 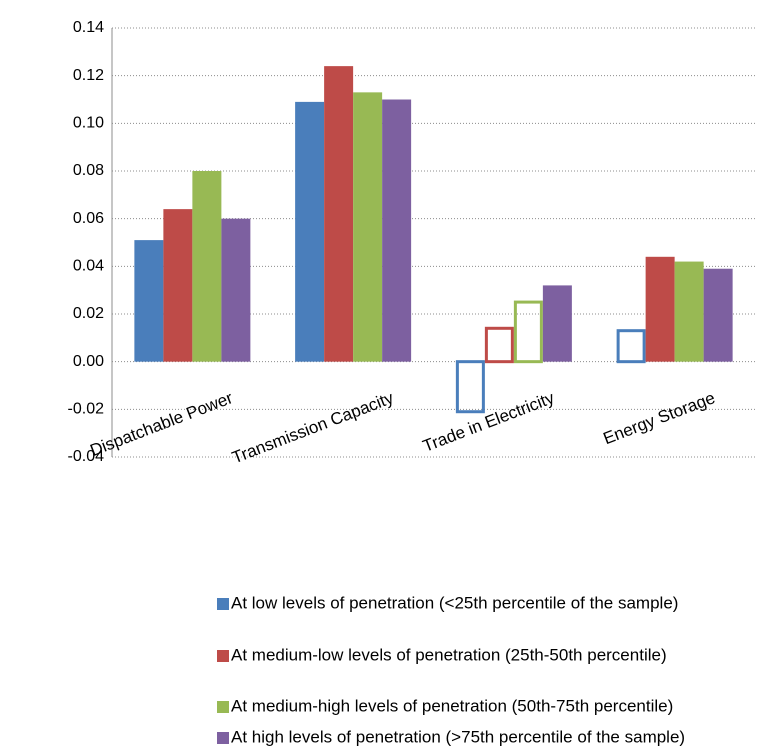 I want to click on y-tick-label: 0.04, so click(x=88, y=266).